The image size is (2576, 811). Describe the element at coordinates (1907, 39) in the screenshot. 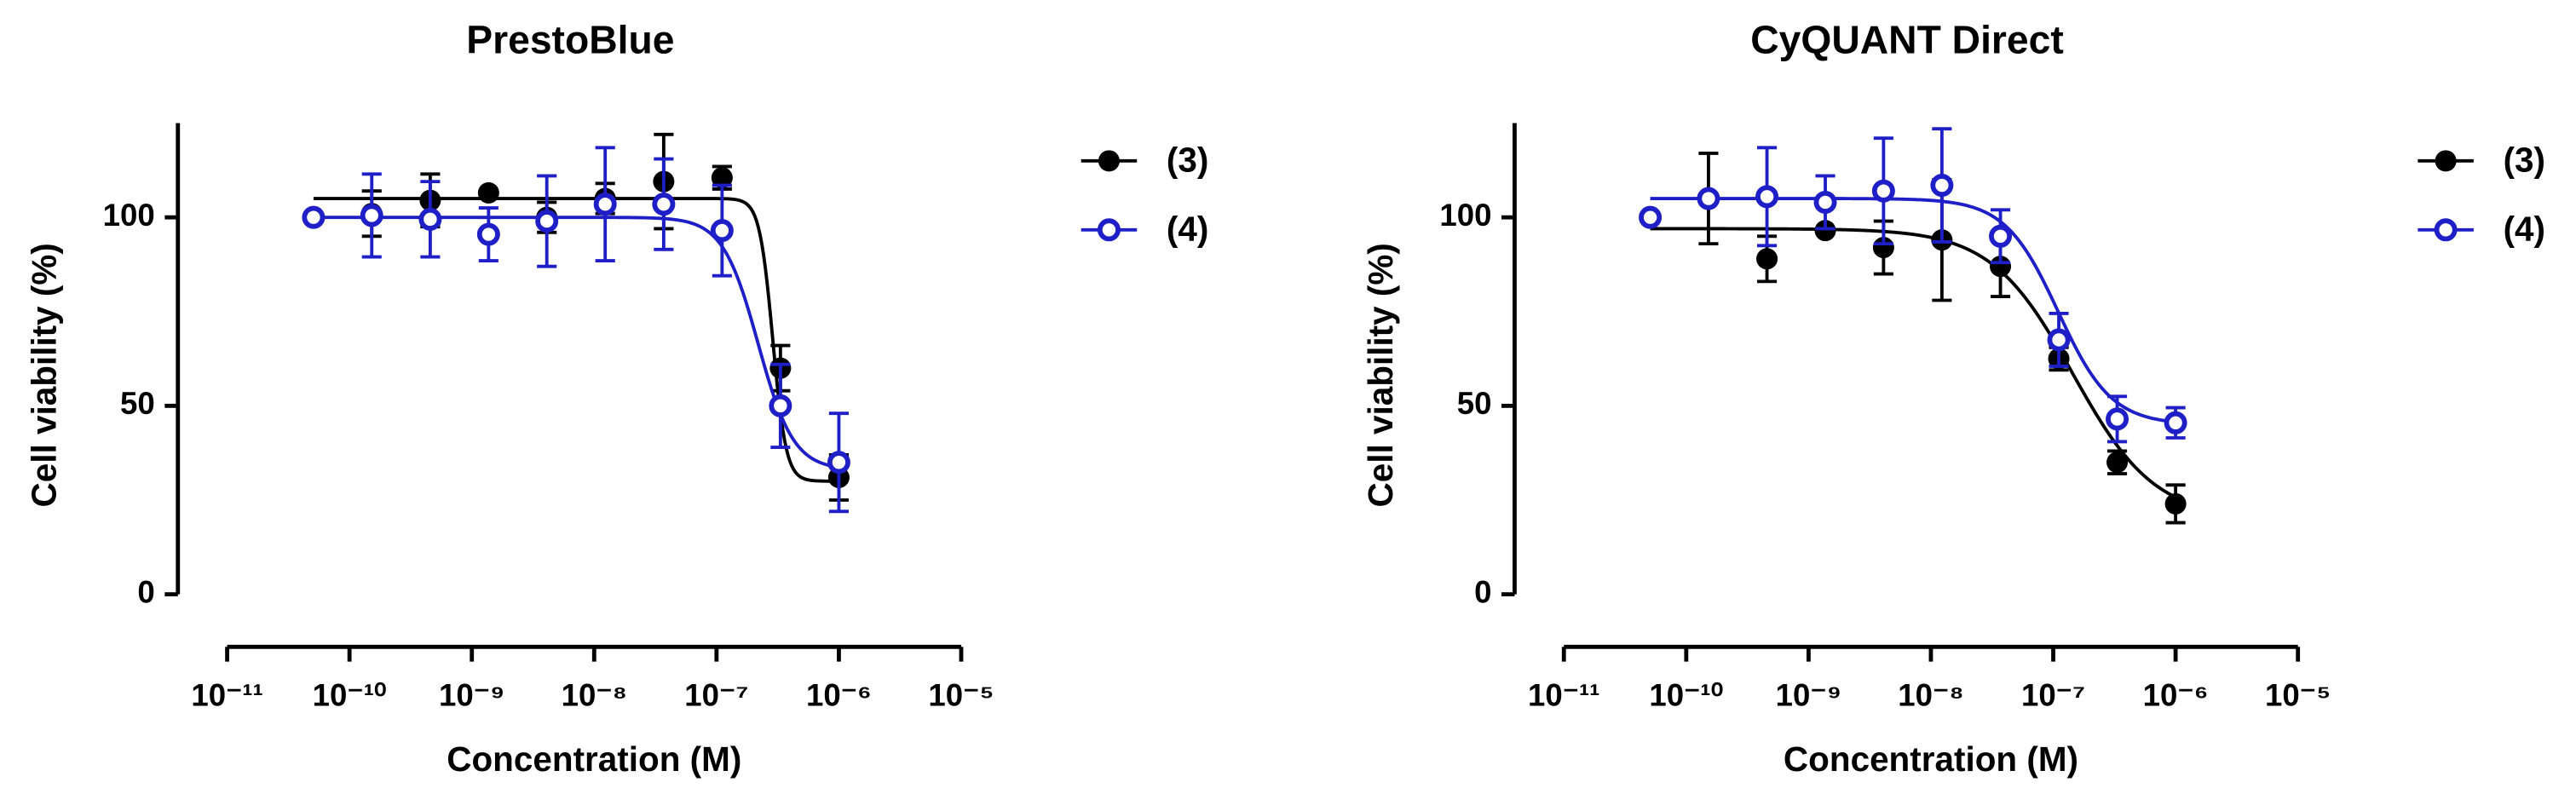

I see `chart-title: CyQUANT Direct` at that location.